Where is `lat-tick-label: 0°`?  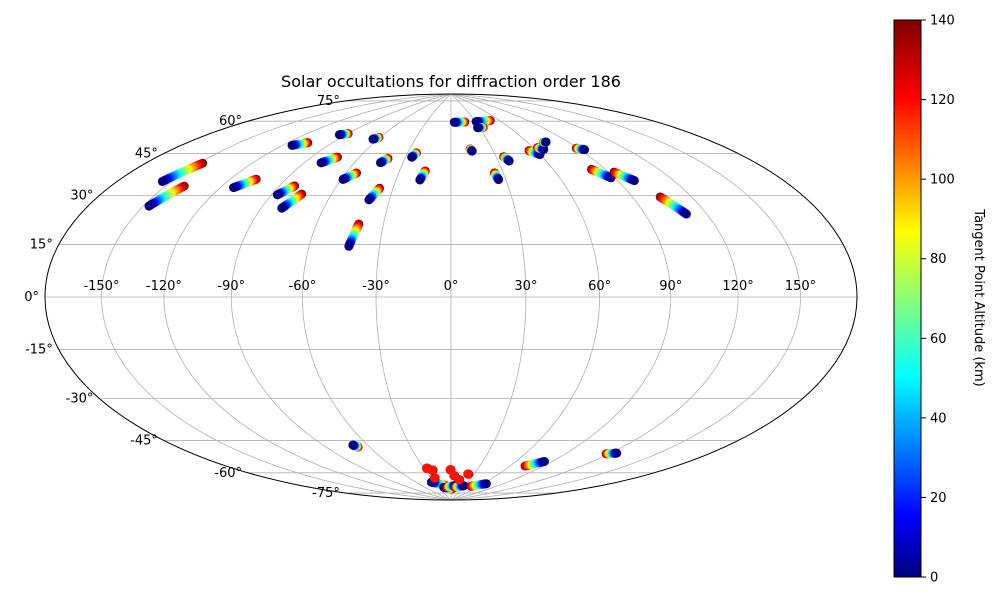 lat-tick-label: 0° is located at coordinates (31, 297).